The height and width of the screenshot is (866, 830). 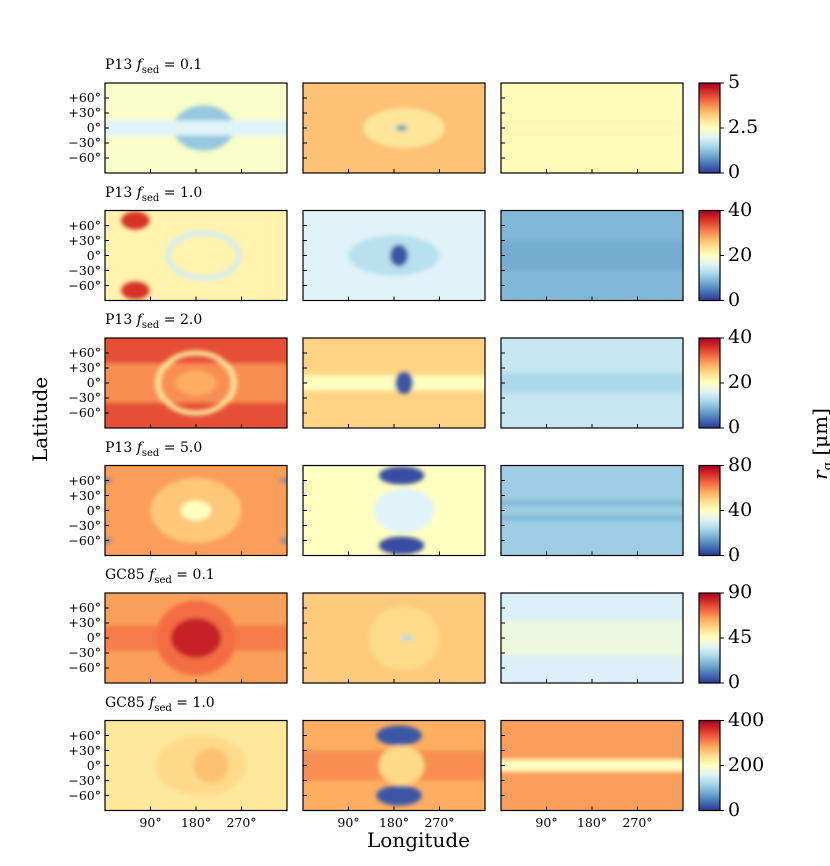 What do you see at coordinates (394, 822) in the screenshot?
I see `x-tick-label: 180°` at bounding box center [394, 822].